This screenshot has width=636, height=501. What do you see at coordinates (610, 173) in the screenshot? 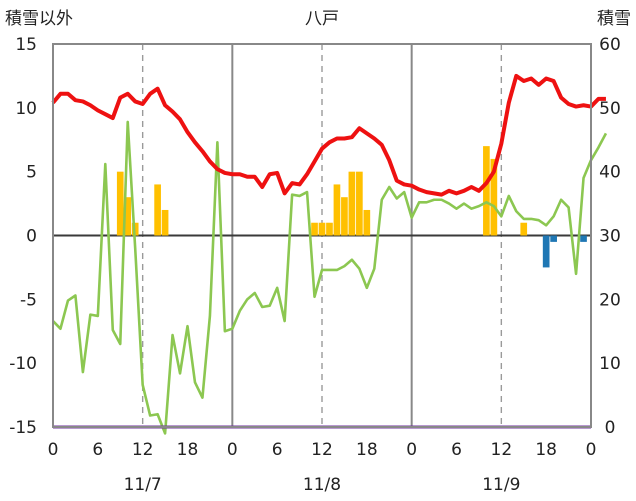
I see `right-tick-label: 40` at bounding box center [610, 173].